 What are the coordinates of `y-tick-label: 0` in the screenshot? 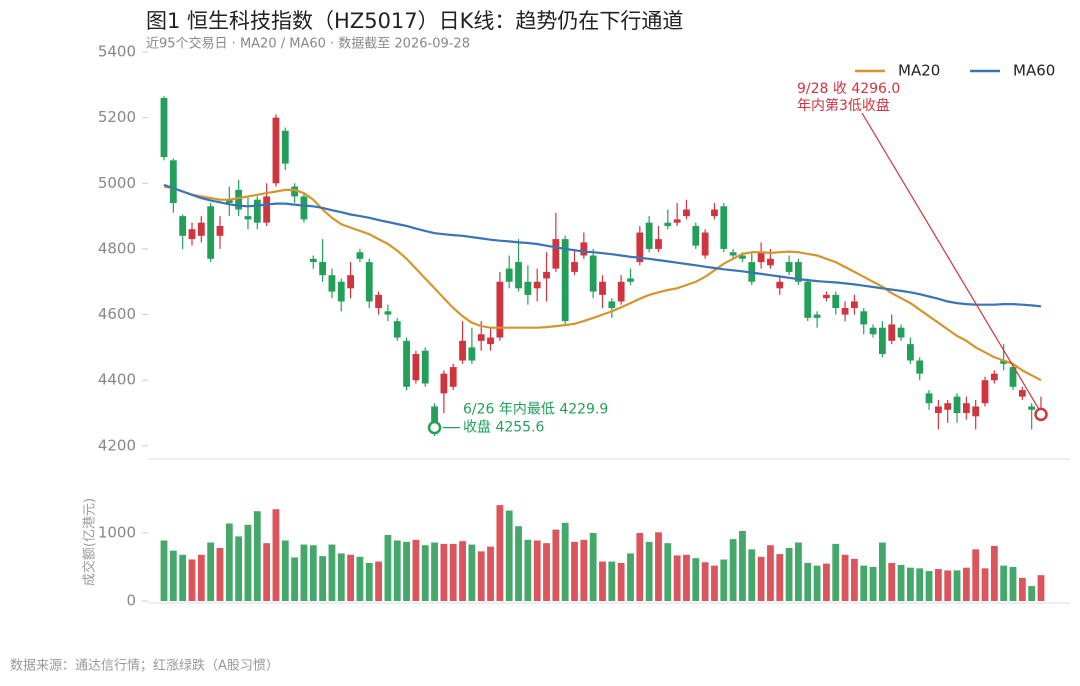 It's located at (131, 601).